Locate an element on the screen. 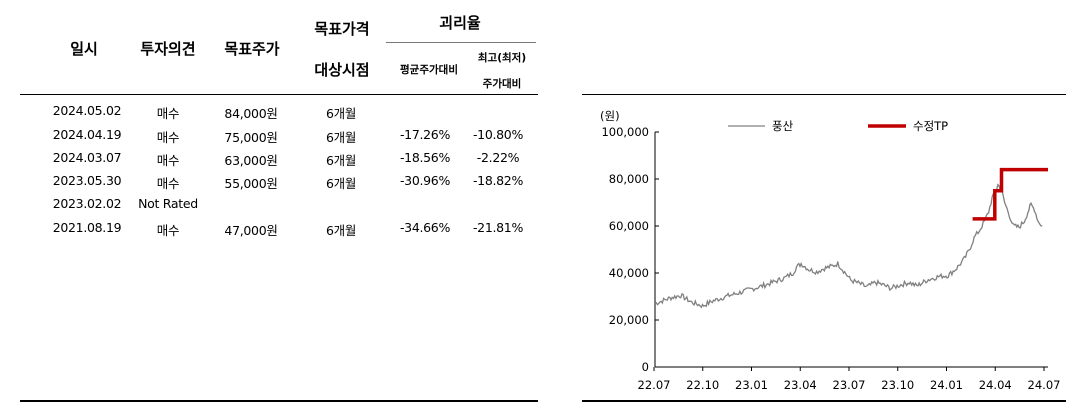  y-tick-label: 40,000 is located at coordinates (629, 273).